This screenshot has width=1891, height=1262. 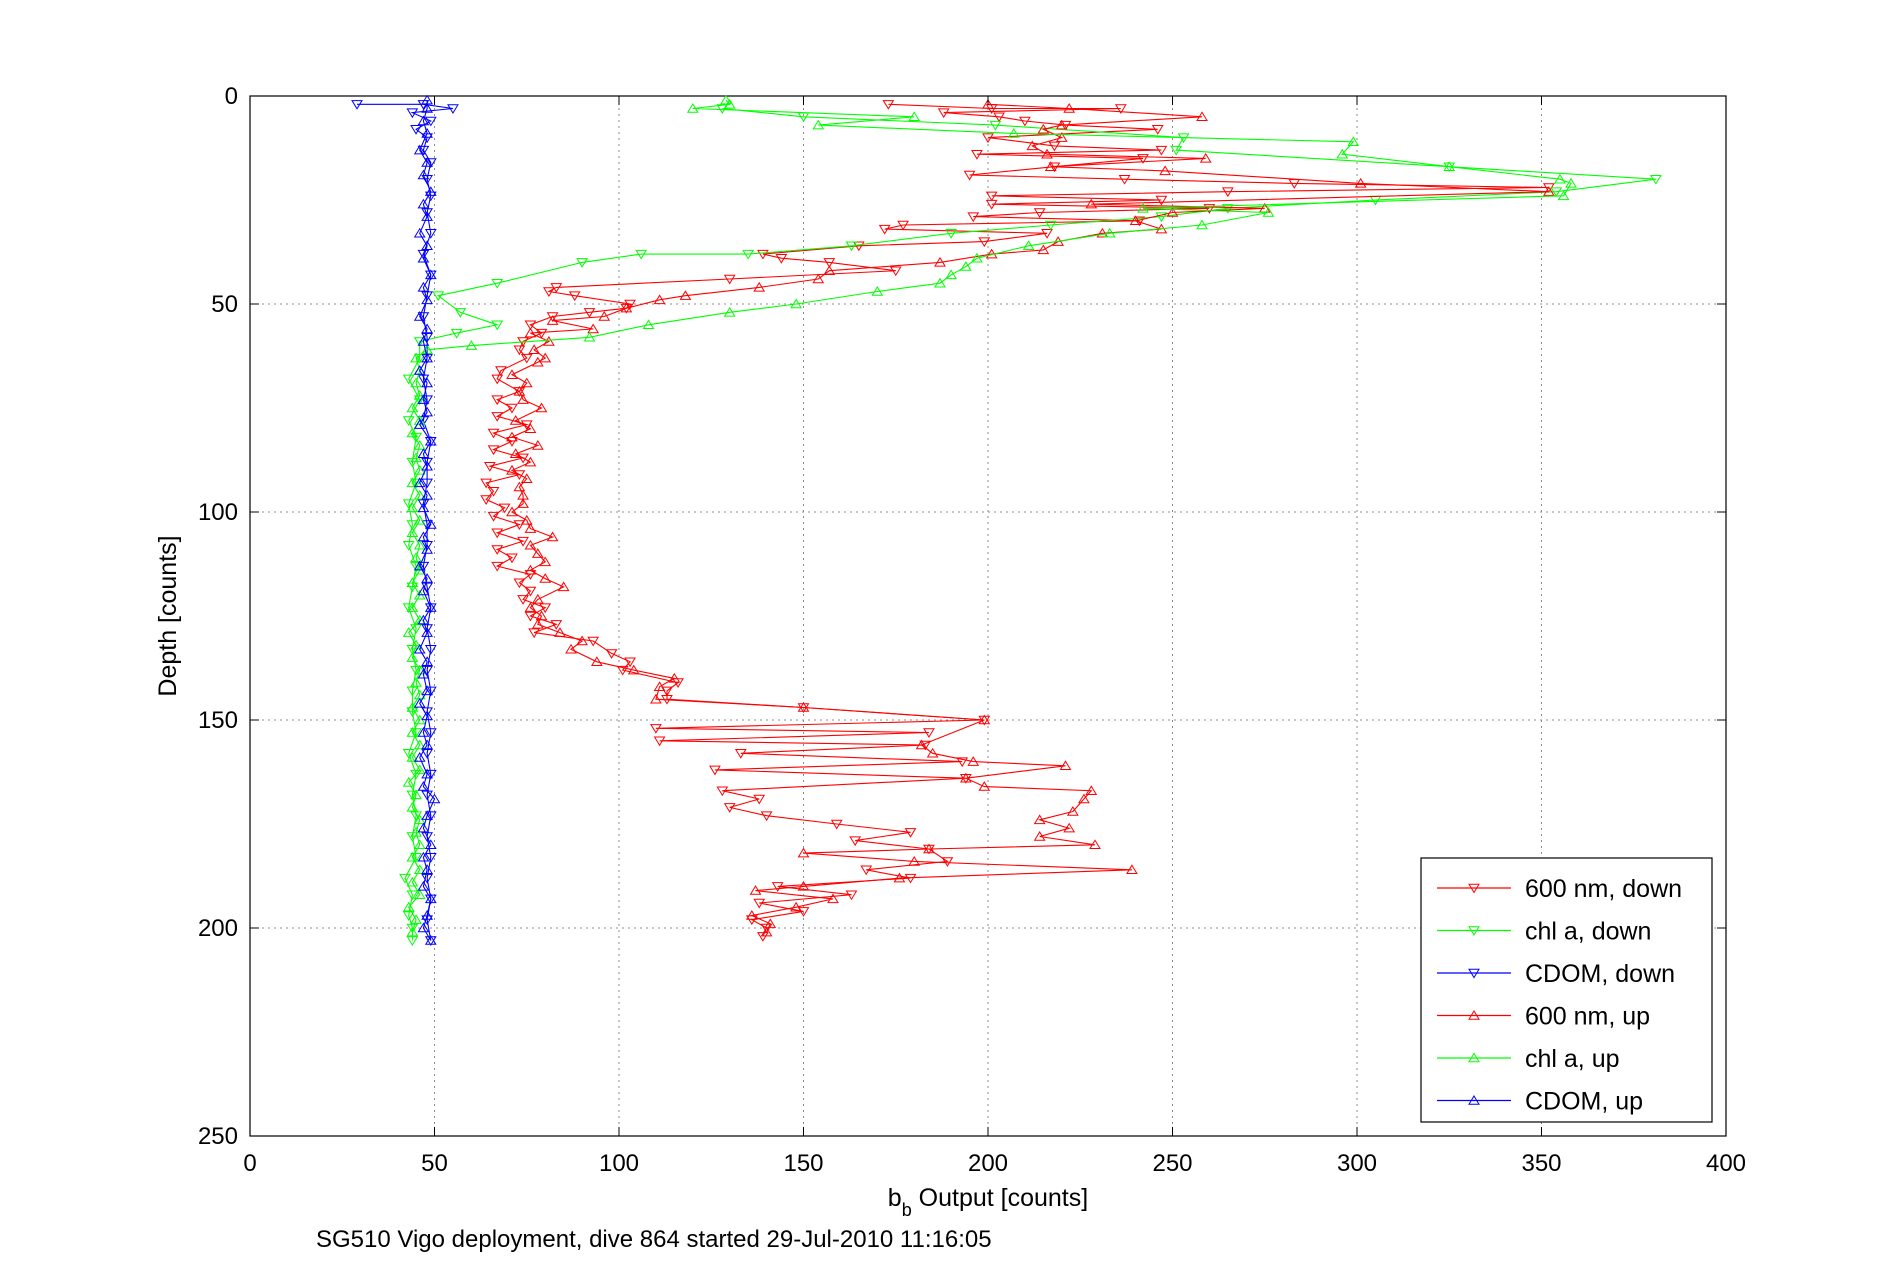 What do you see at coordinates (1587, 1017) in the screenshot?
I see `legend-label: 600 nm, up` at bounding box center [1587, 1017].